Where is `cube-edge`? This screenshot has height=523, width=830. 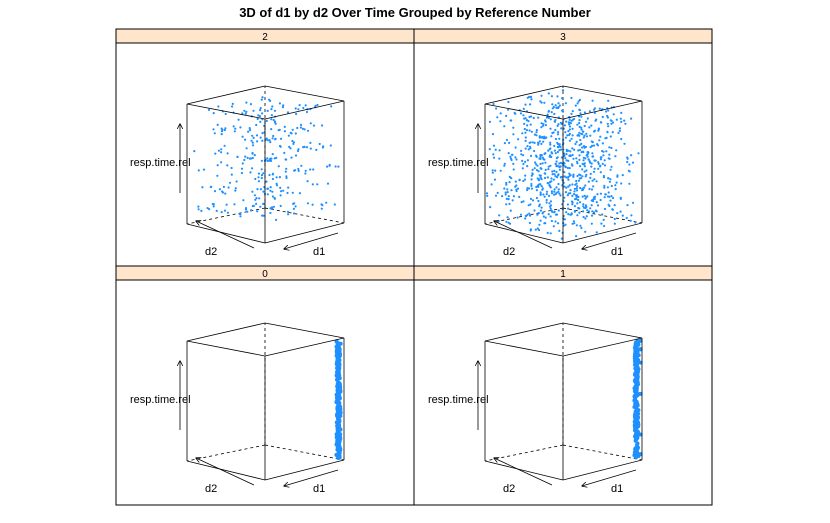
cube-edge is located at coordinates (304, 347).